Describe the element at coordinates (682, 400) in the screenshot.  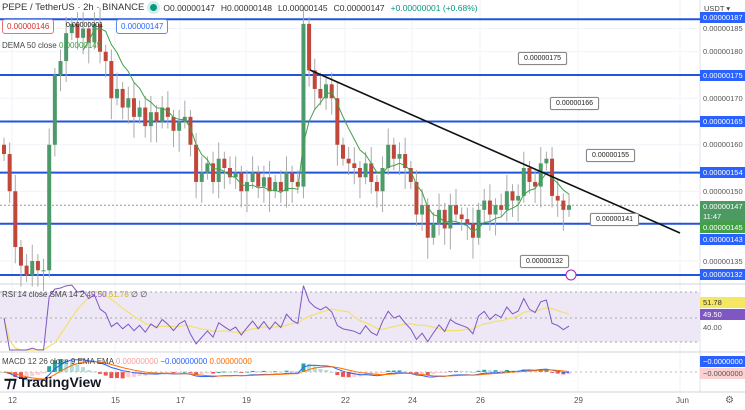
I see `time-tick-label: Jun` at that location.